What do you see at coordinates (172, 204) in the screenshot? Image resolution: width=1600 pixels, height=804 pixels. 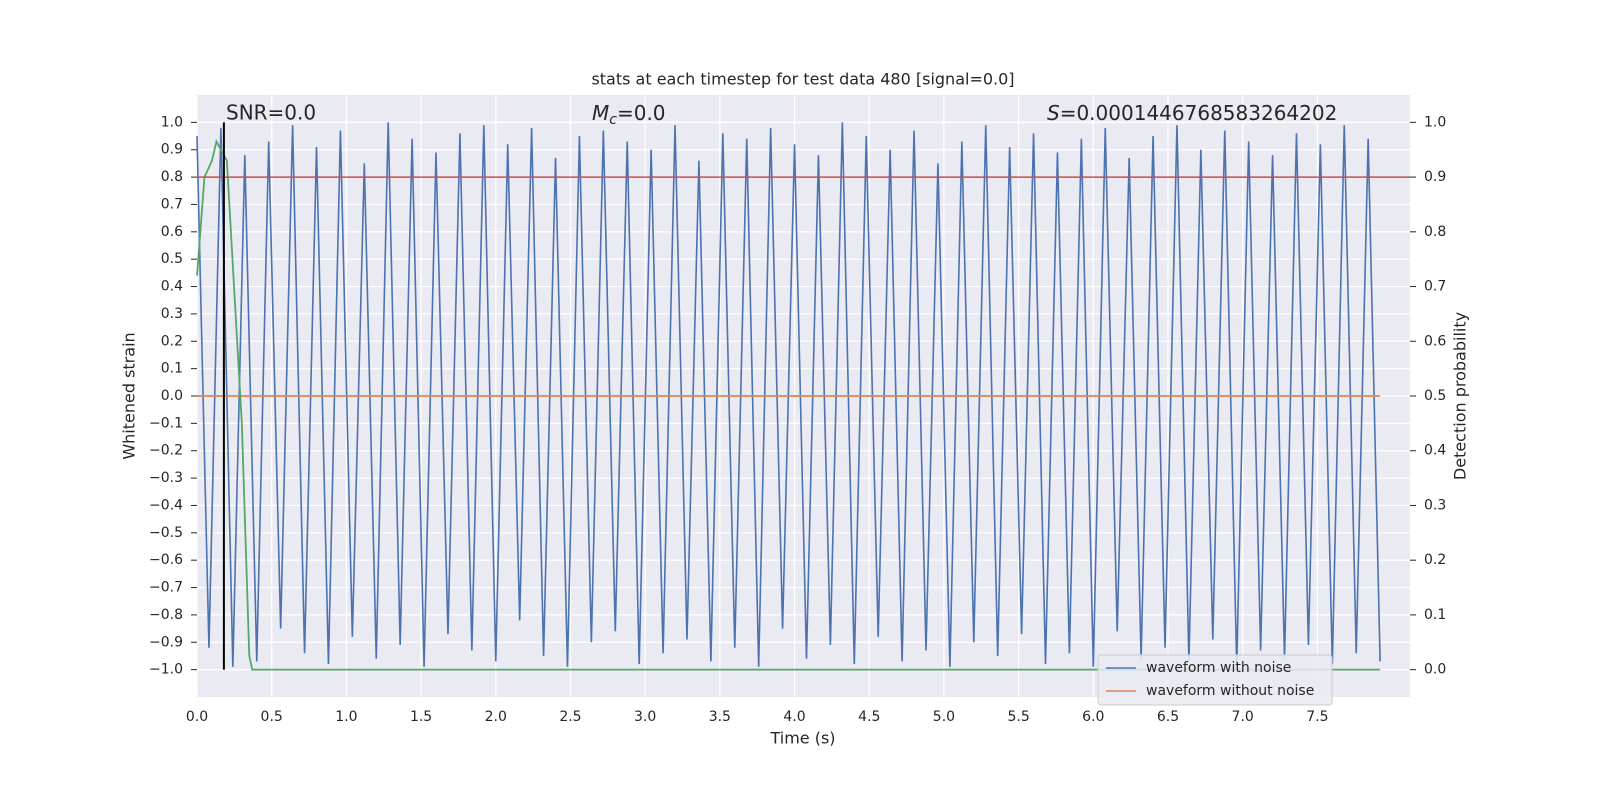 I see `y-tick-label: 0.7` at bounding box center [172, 204].